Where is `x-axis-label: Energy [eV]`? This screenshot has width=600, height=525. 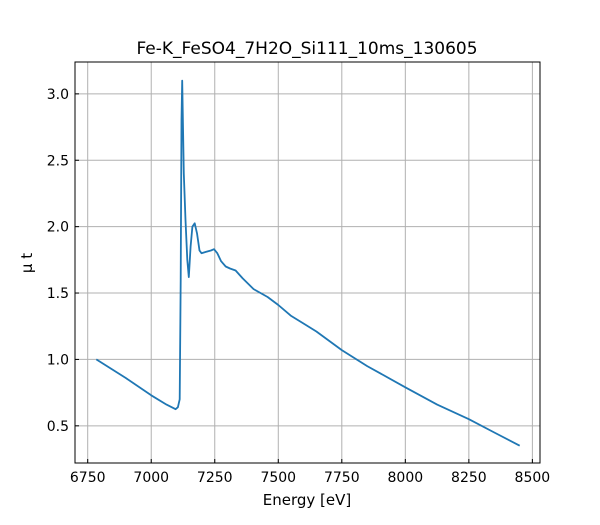 x-axis-label: Energy [eV] is located at coordinates (307, 500).